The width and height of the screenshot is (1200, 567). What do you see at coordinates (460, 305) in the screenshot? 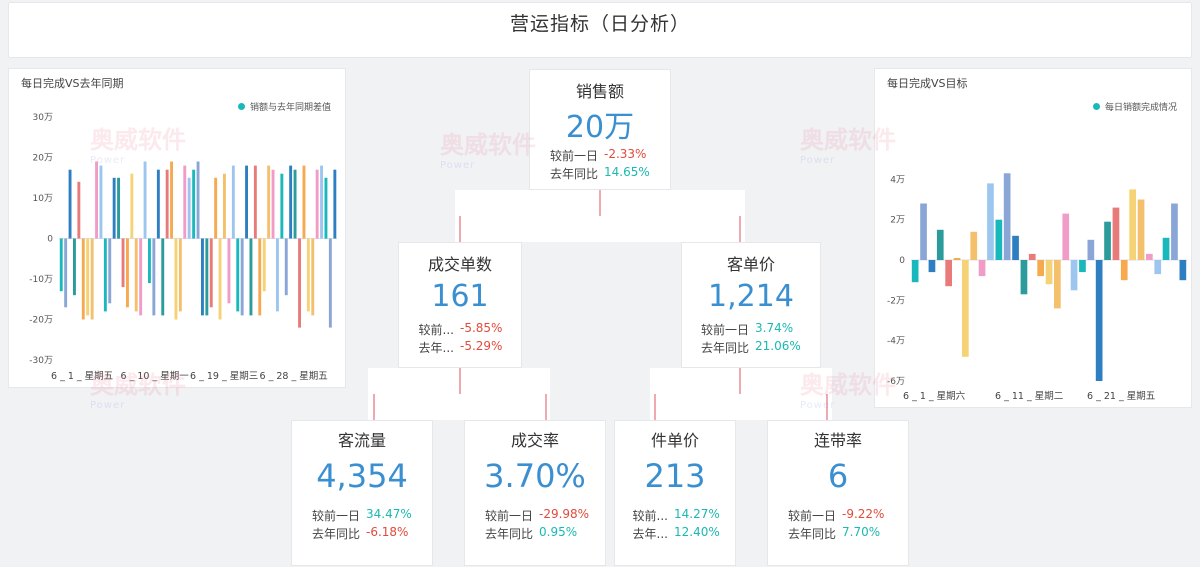
I see `kpi-card-orders: 成交单数 161 较前... -5.85% 去年... -5.29%` at bounding box center [460, 305].